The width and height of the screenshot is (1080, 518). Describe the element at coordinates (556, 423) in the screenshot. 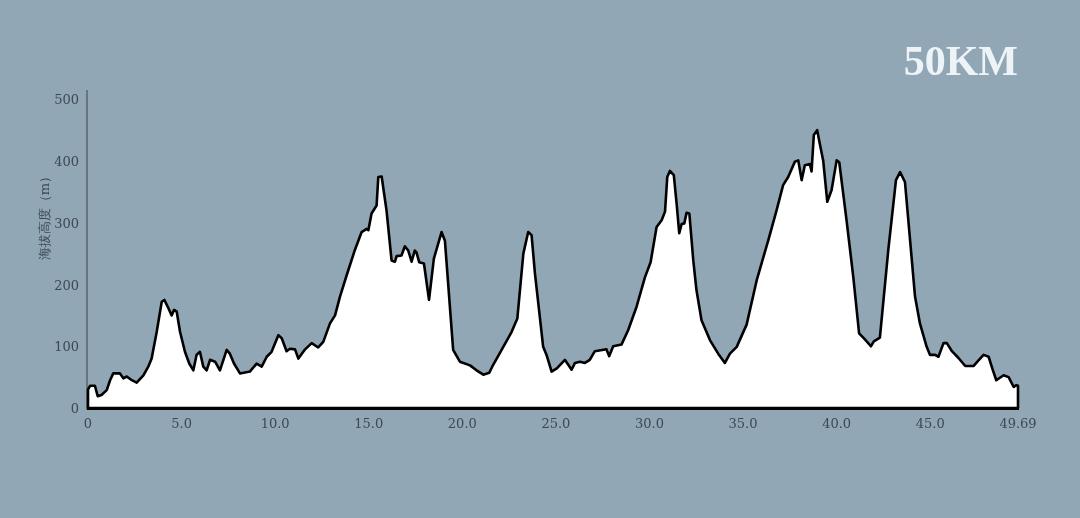

I see `x-tick-label: 25.0` at that location.